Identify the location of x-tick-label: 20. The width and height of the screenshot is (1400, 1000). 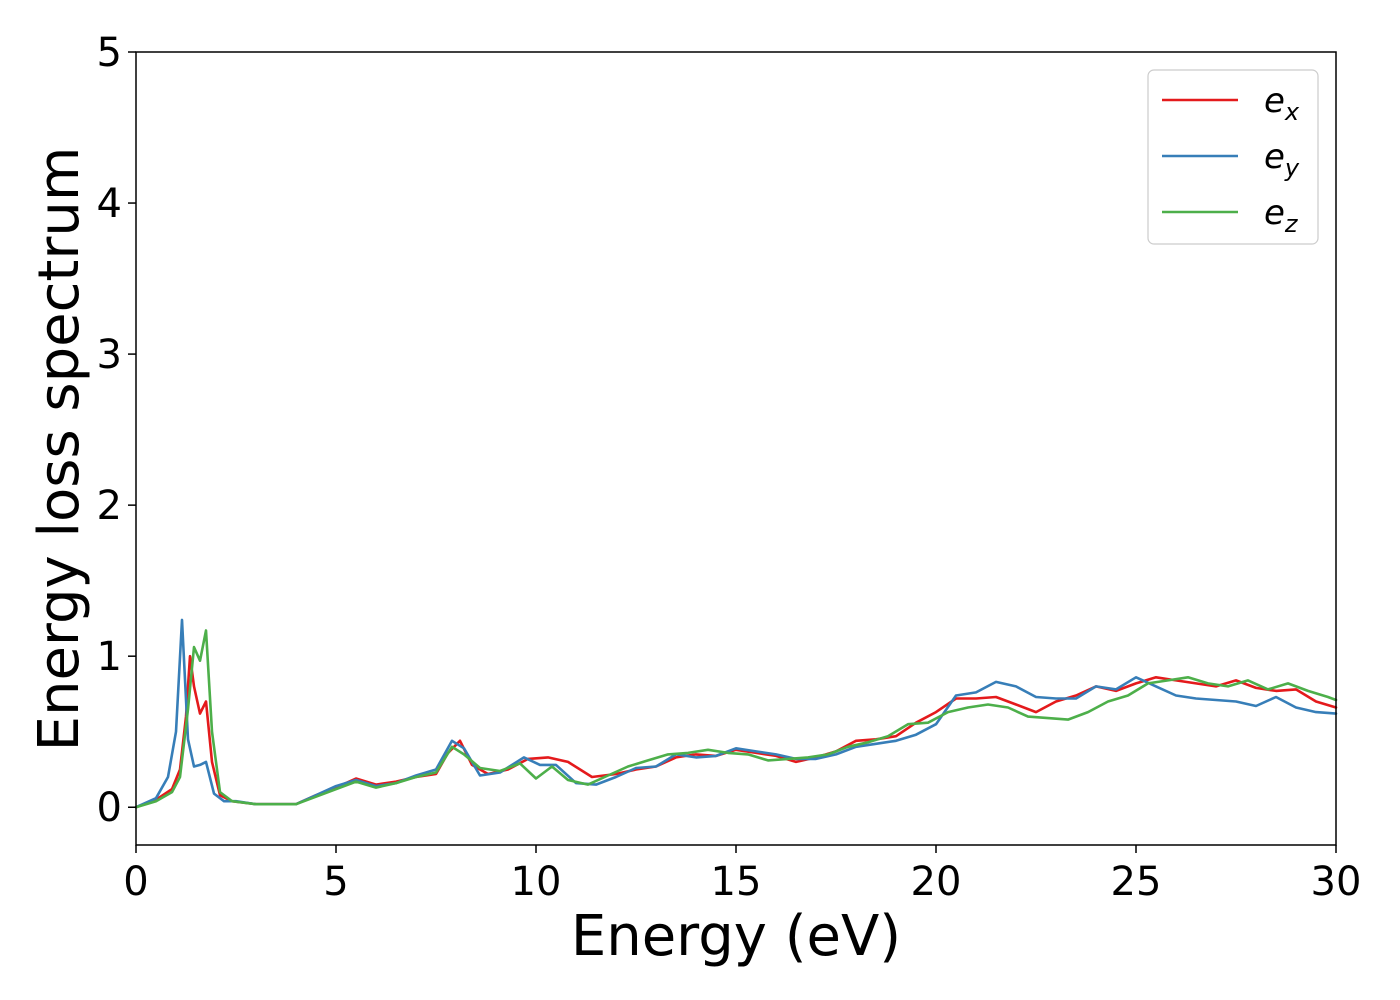
(936, 882).